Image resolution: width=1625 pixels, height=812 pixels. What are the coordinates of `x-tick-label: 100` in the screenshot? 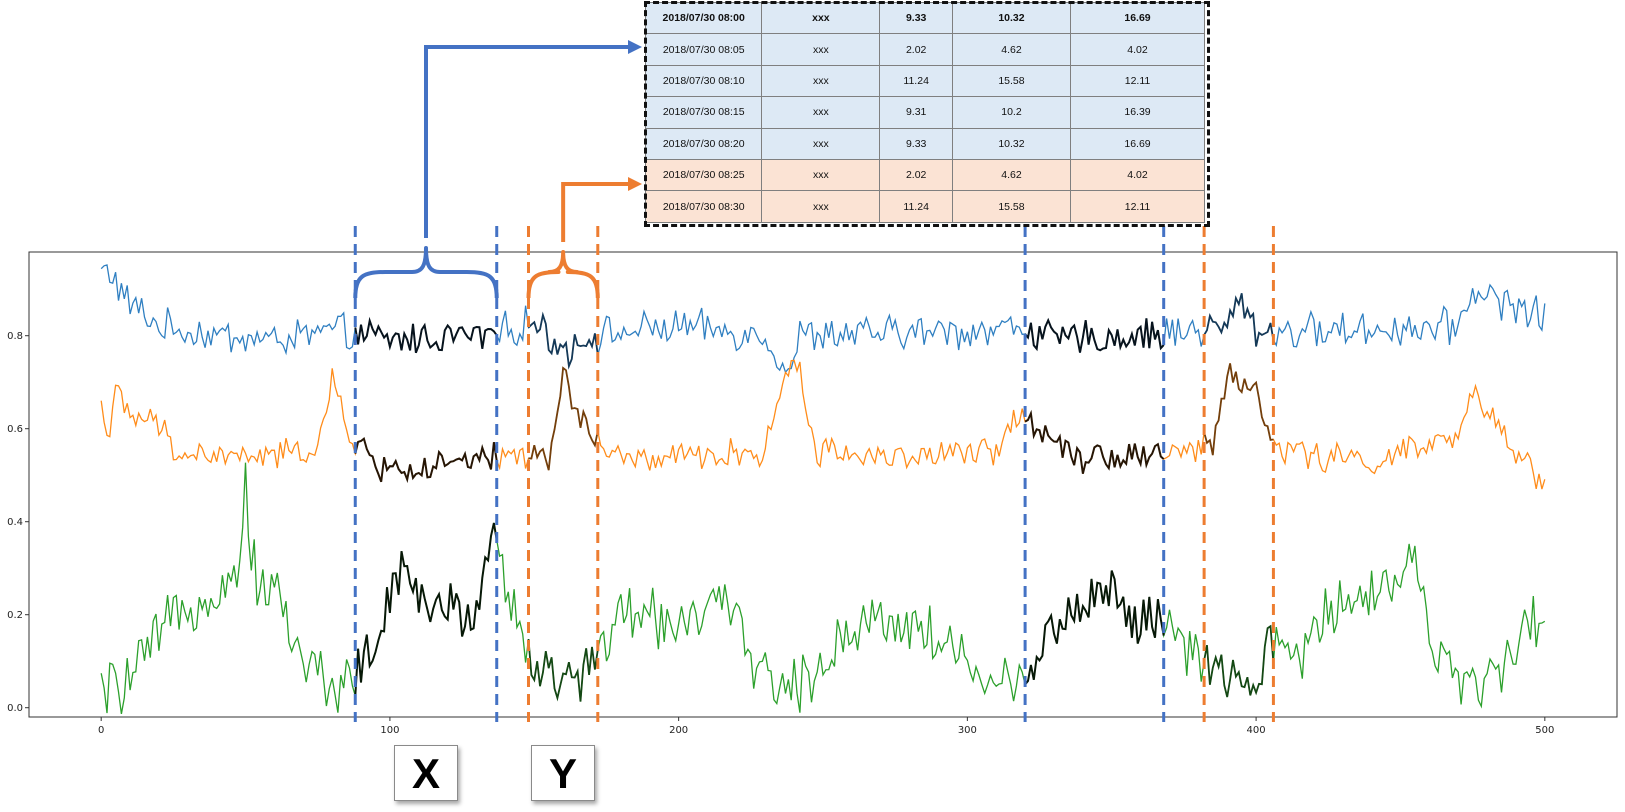 It's located at (389, 730).